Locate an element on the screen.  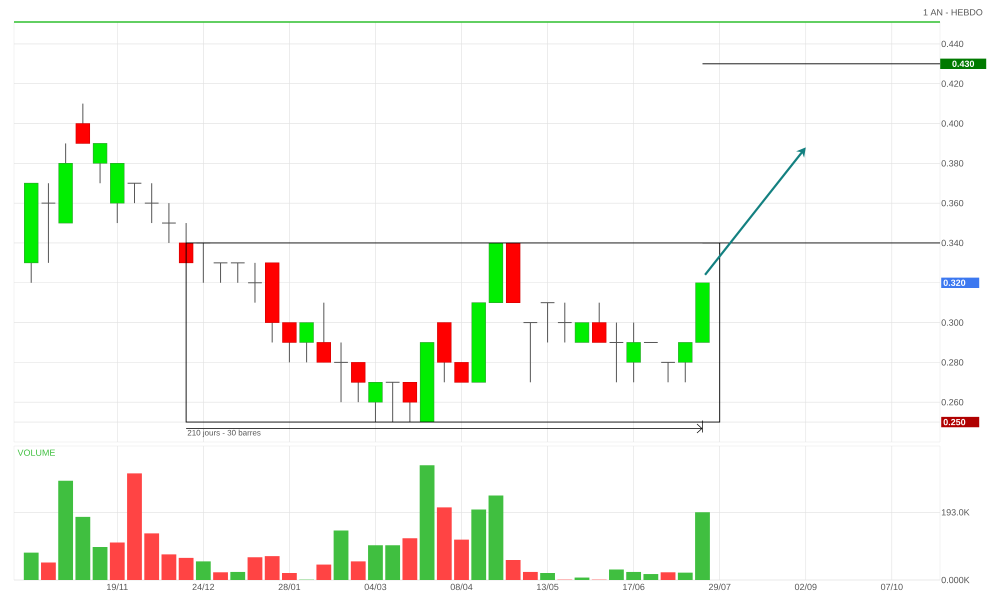
x-tick-label: 13/05 is located at coordinates (547, 587).